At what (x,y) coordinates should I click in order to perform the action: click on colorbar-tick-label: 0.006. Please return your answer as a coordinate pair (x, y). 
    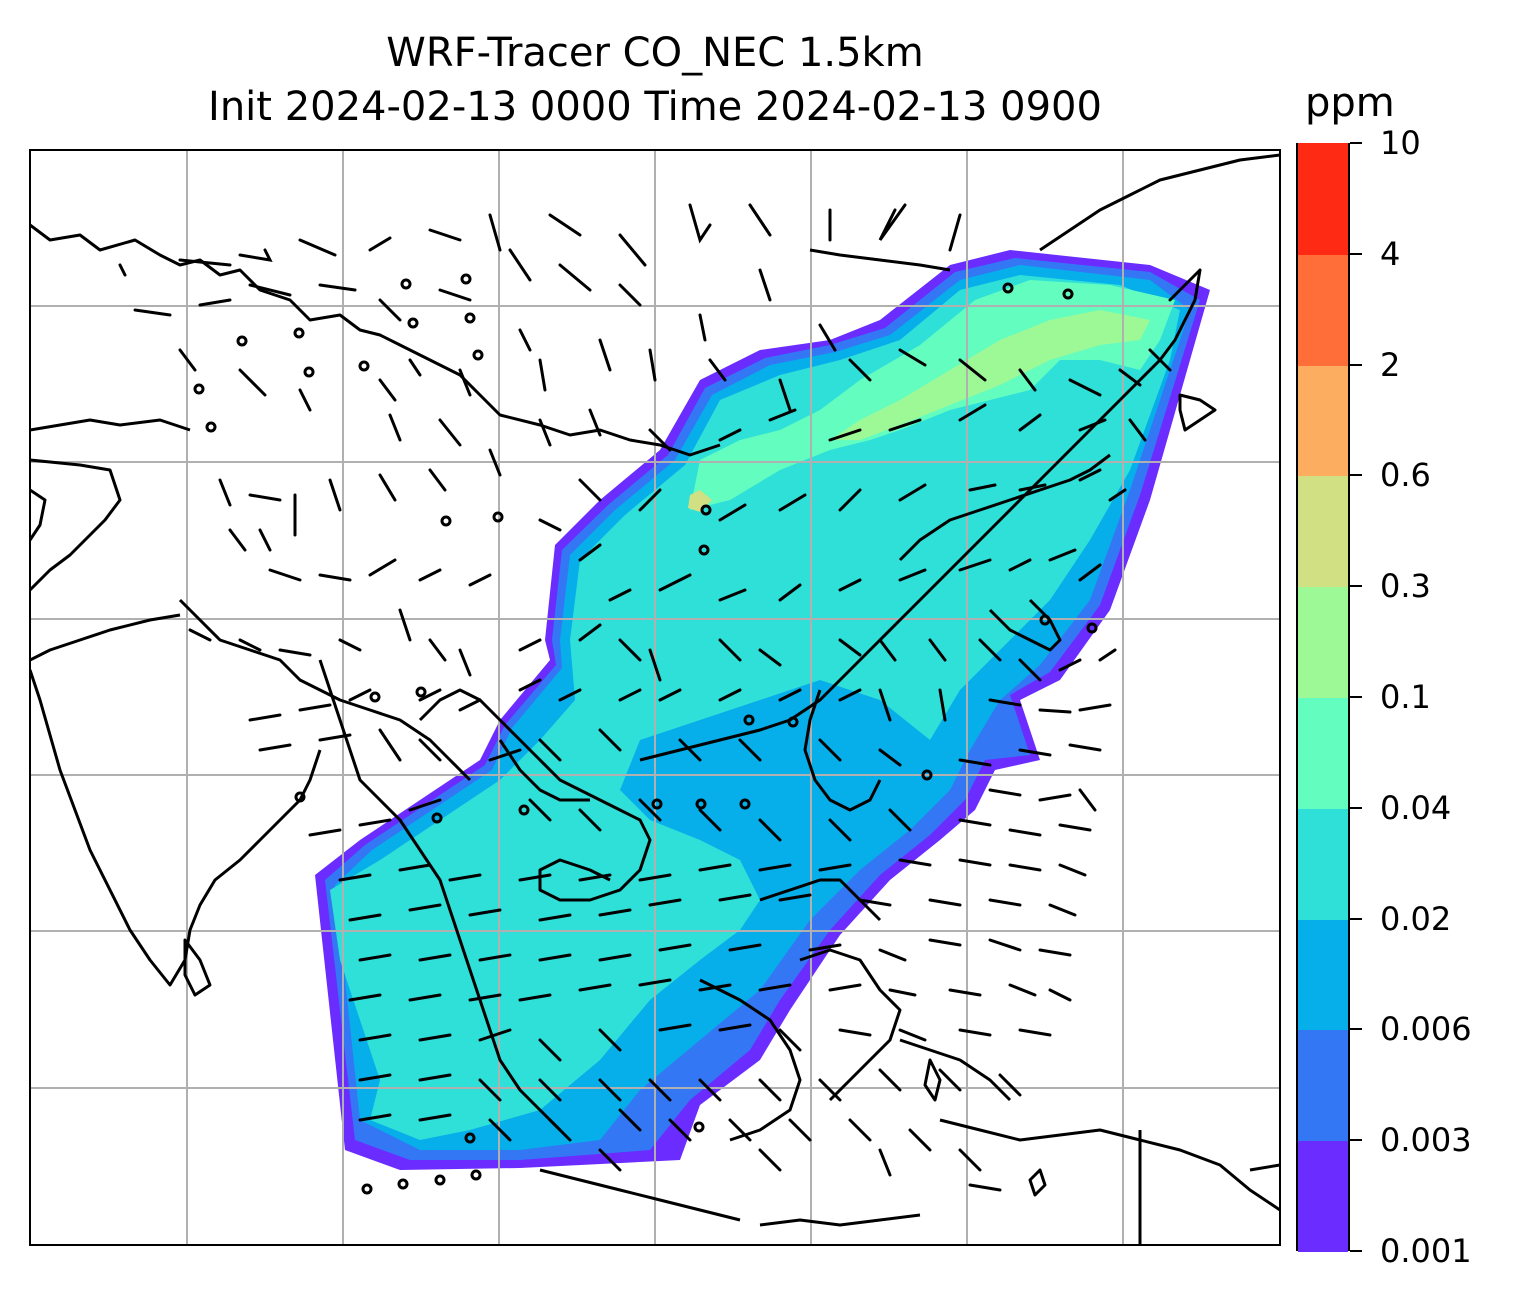
    Looking at the image, I should click on (1426, 1029).